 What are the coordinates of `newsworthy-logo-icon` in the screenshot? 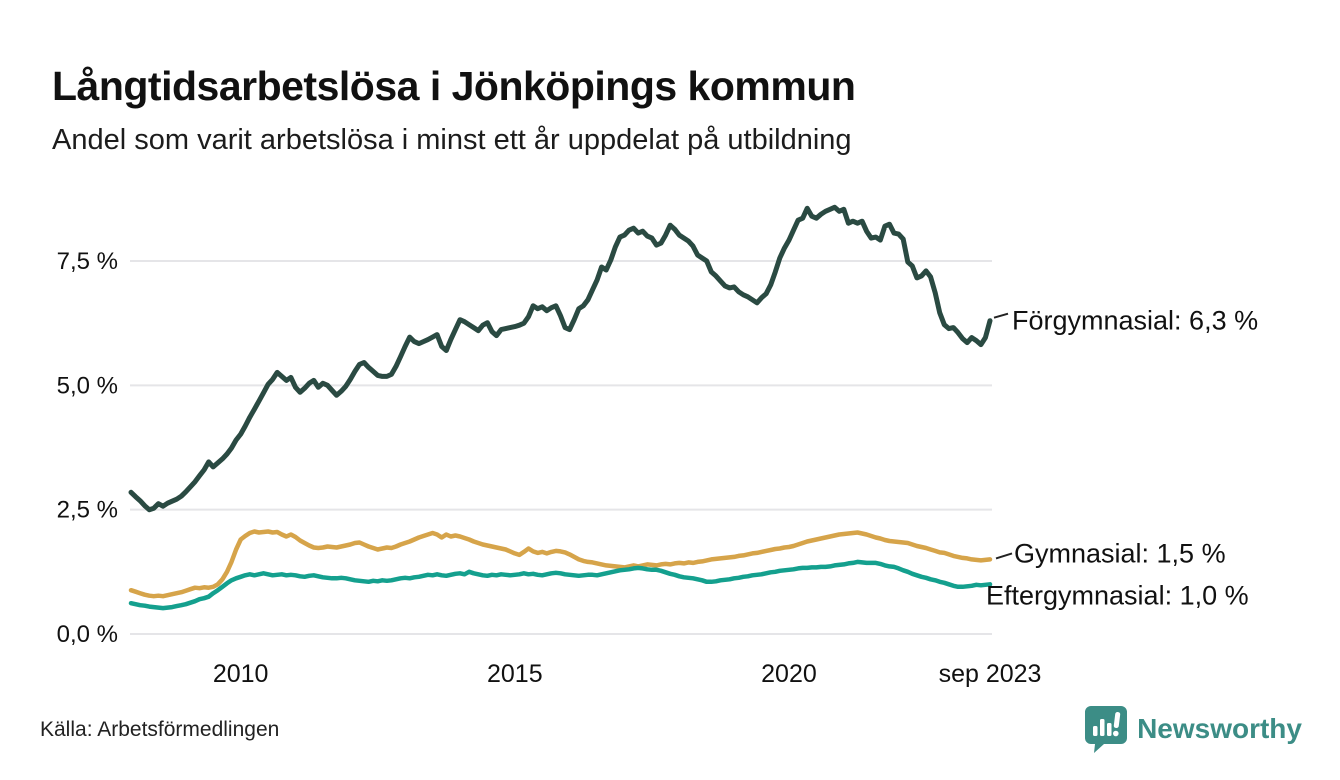 It's located at (1106, 729).